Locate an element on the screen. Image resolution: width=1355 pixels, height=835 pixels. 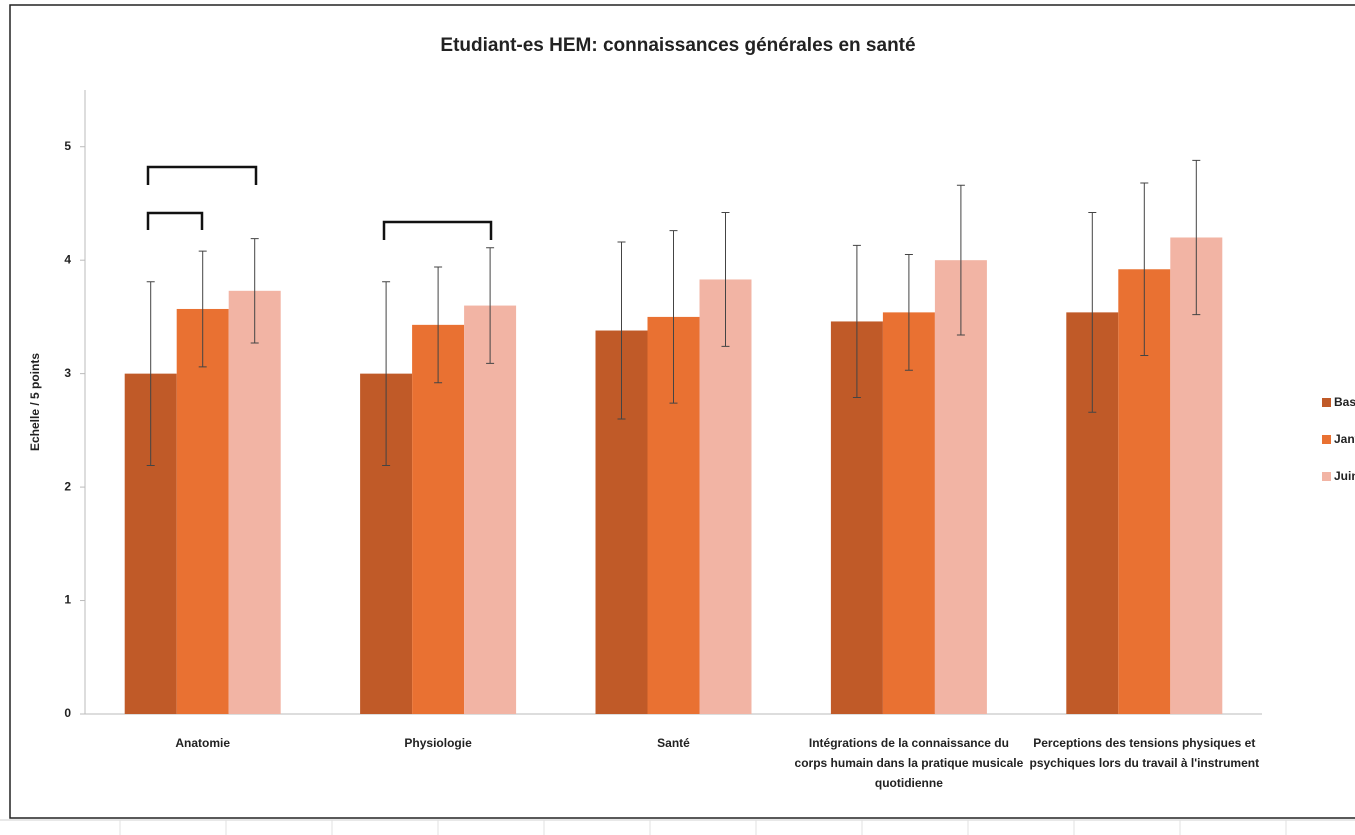
y-tick-label: 0 is located at coordinates (67, 713).